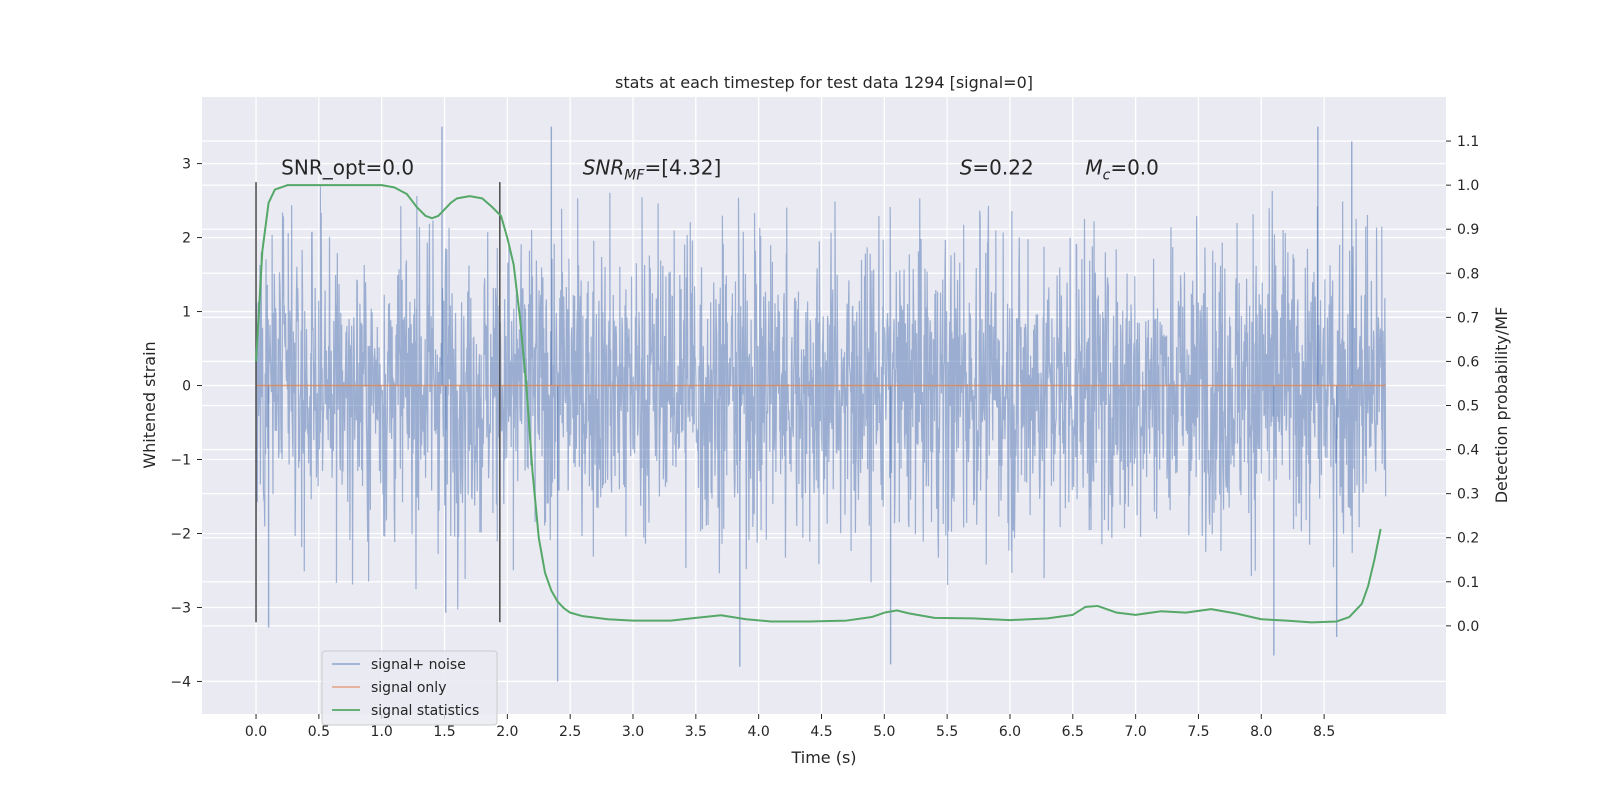  Describe the element at coordinates (186, 165) in the screenshot. I see `y-tick-label: 3` at that location.